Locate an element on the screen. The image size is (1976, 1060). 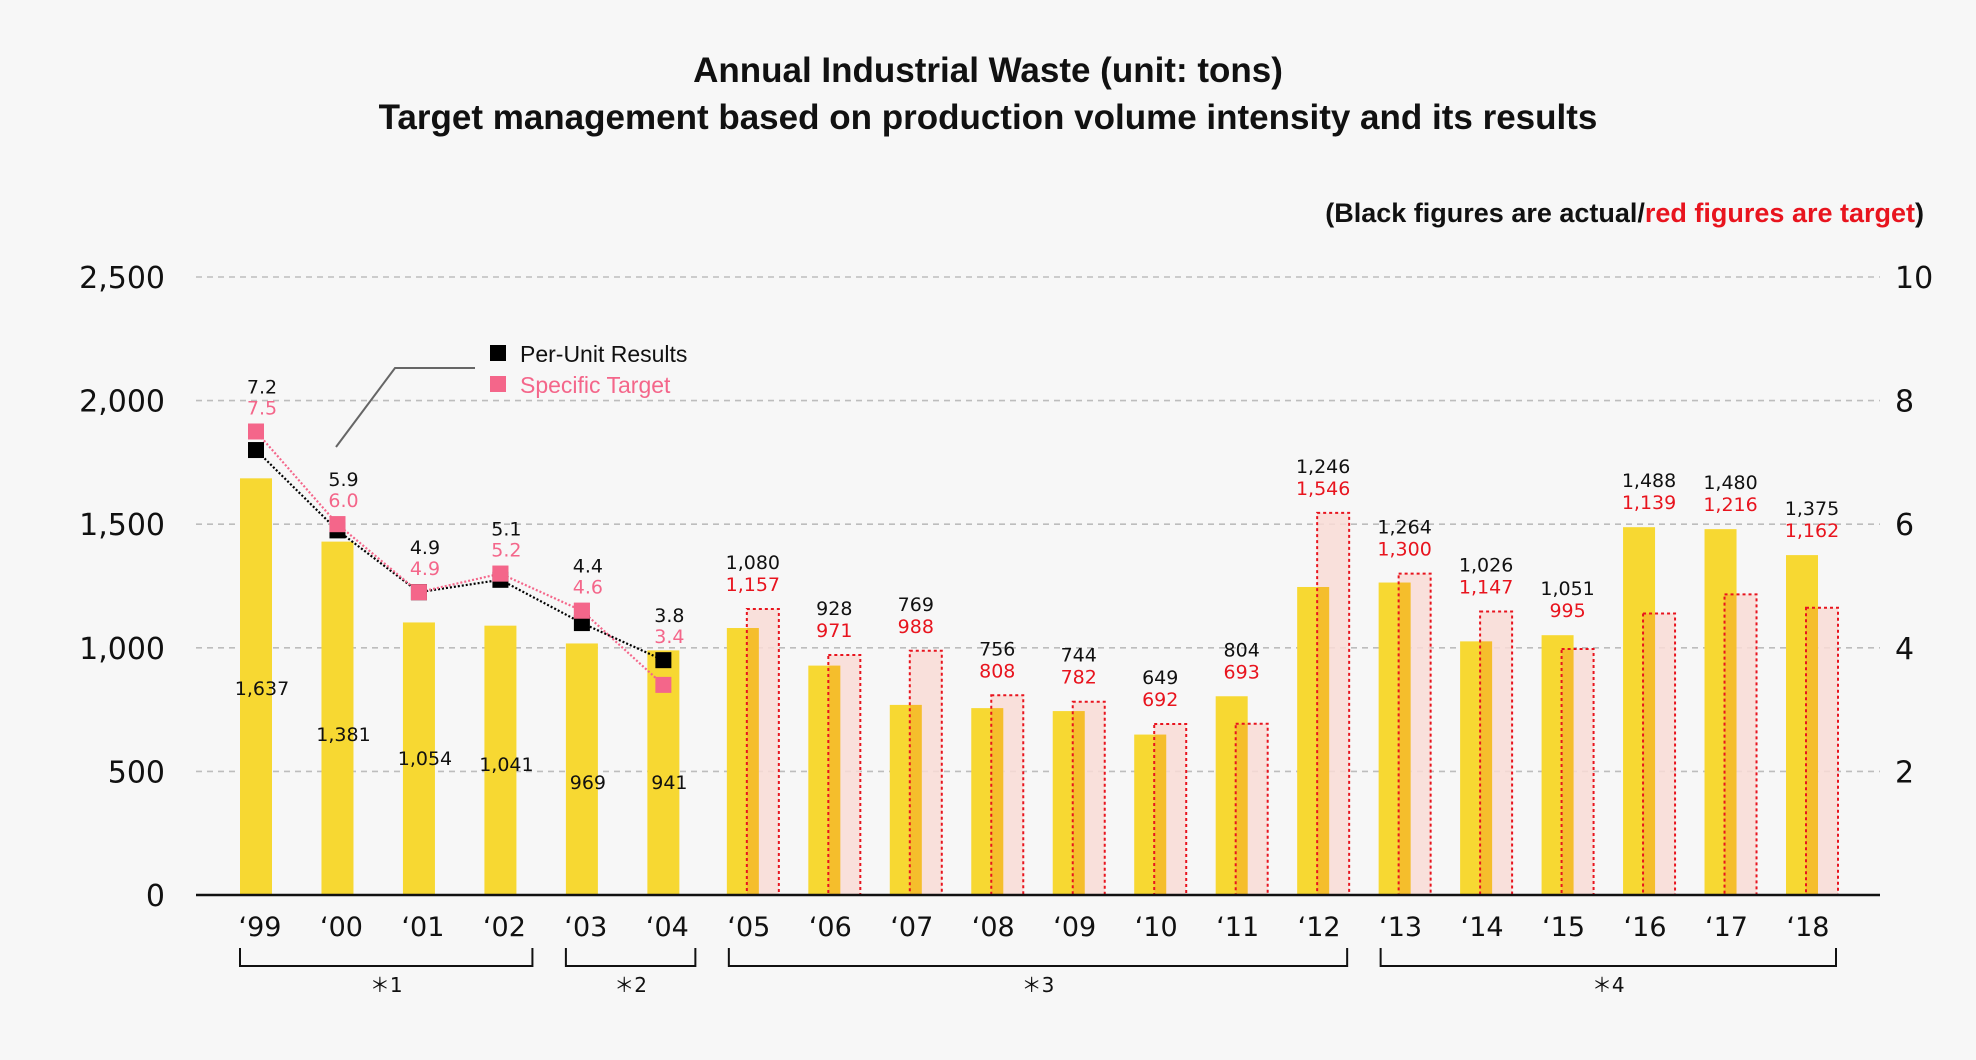
x-tick-label: ‘07 is located at coordinates (911, 927).